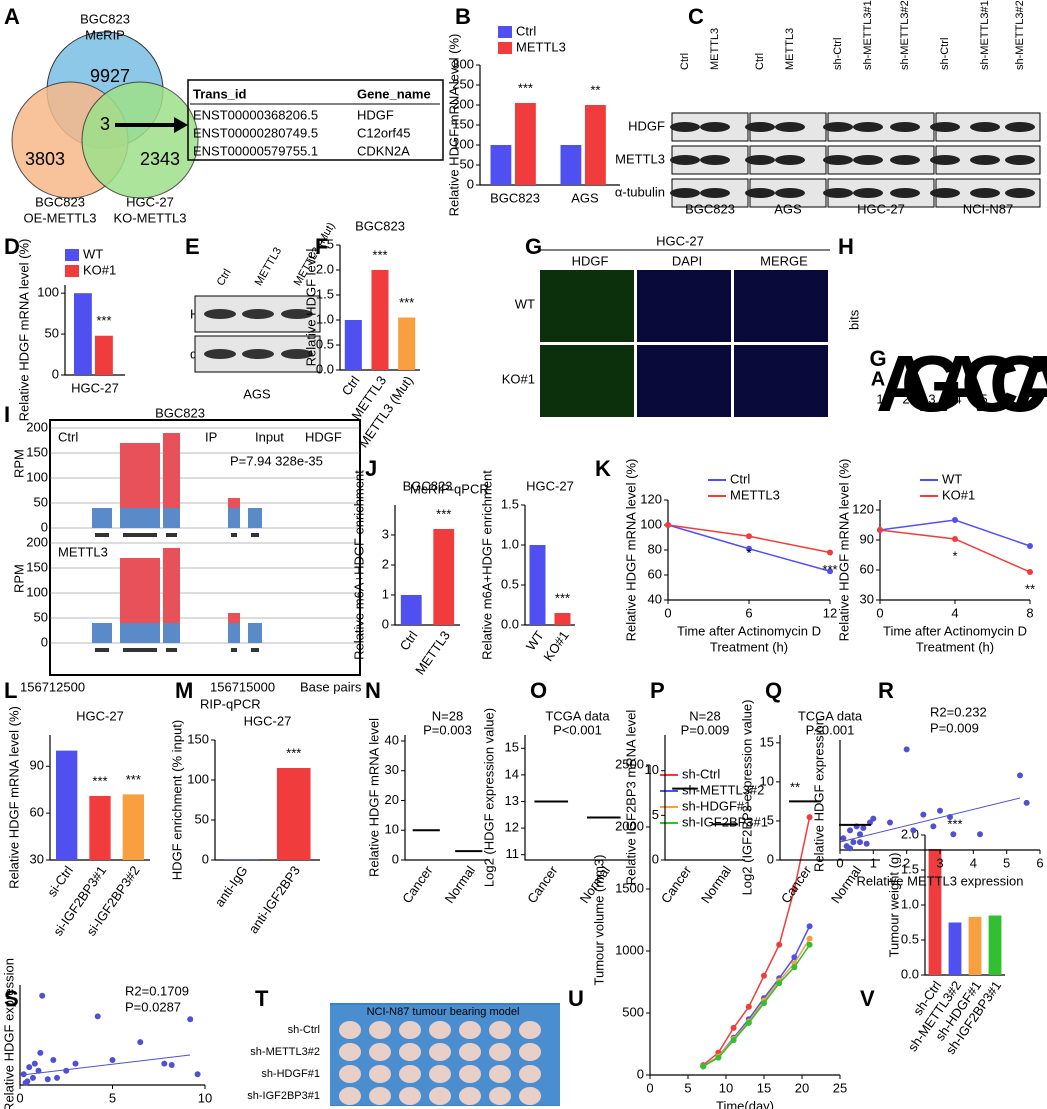 Image resolution: width=1047 pixels, height=1109 pixels. What do you see at coordinates (100, 715) in the screenshot?
I see `chart-title: HGC-27` at bounding box center [100, 715].